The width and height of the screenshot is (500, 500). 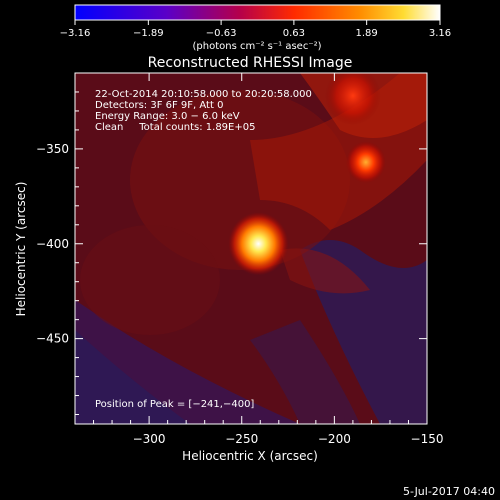 I want to click on colorbar-unit: (photons cm⁻² s⁻¹ asec⁻²), so click(x=256, y=46).